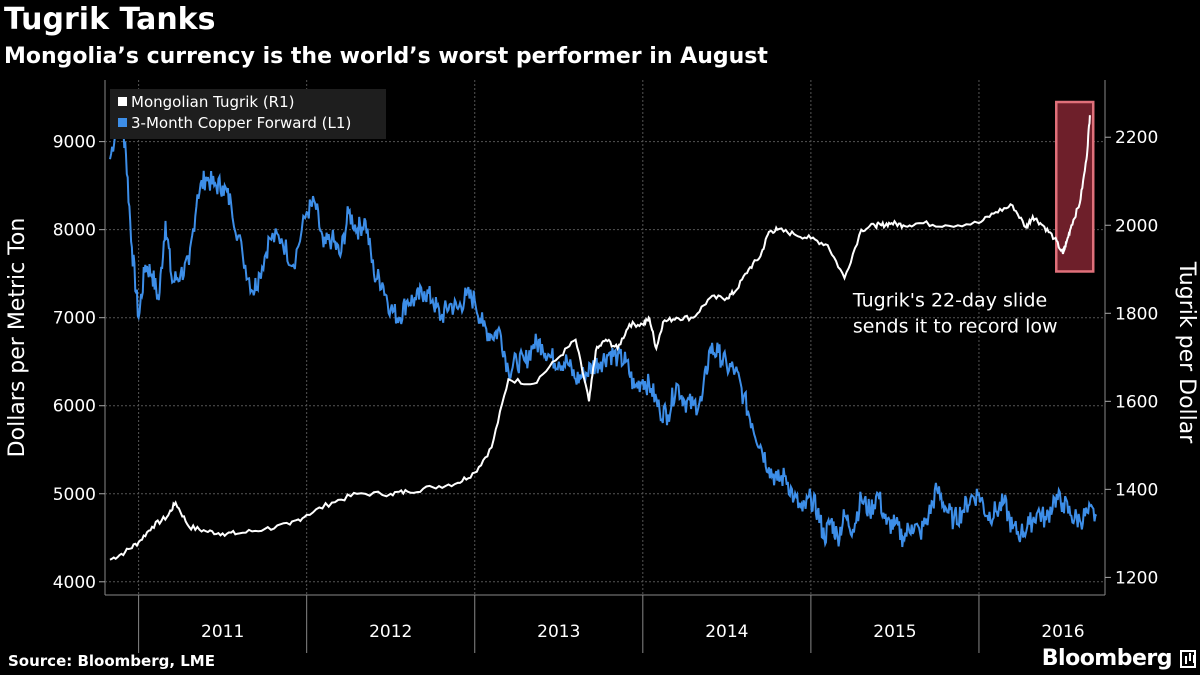  Describe the element at coordinates (955, 327) in the screenshot. I see `annotation-line-2: sends it to record low` at that location.